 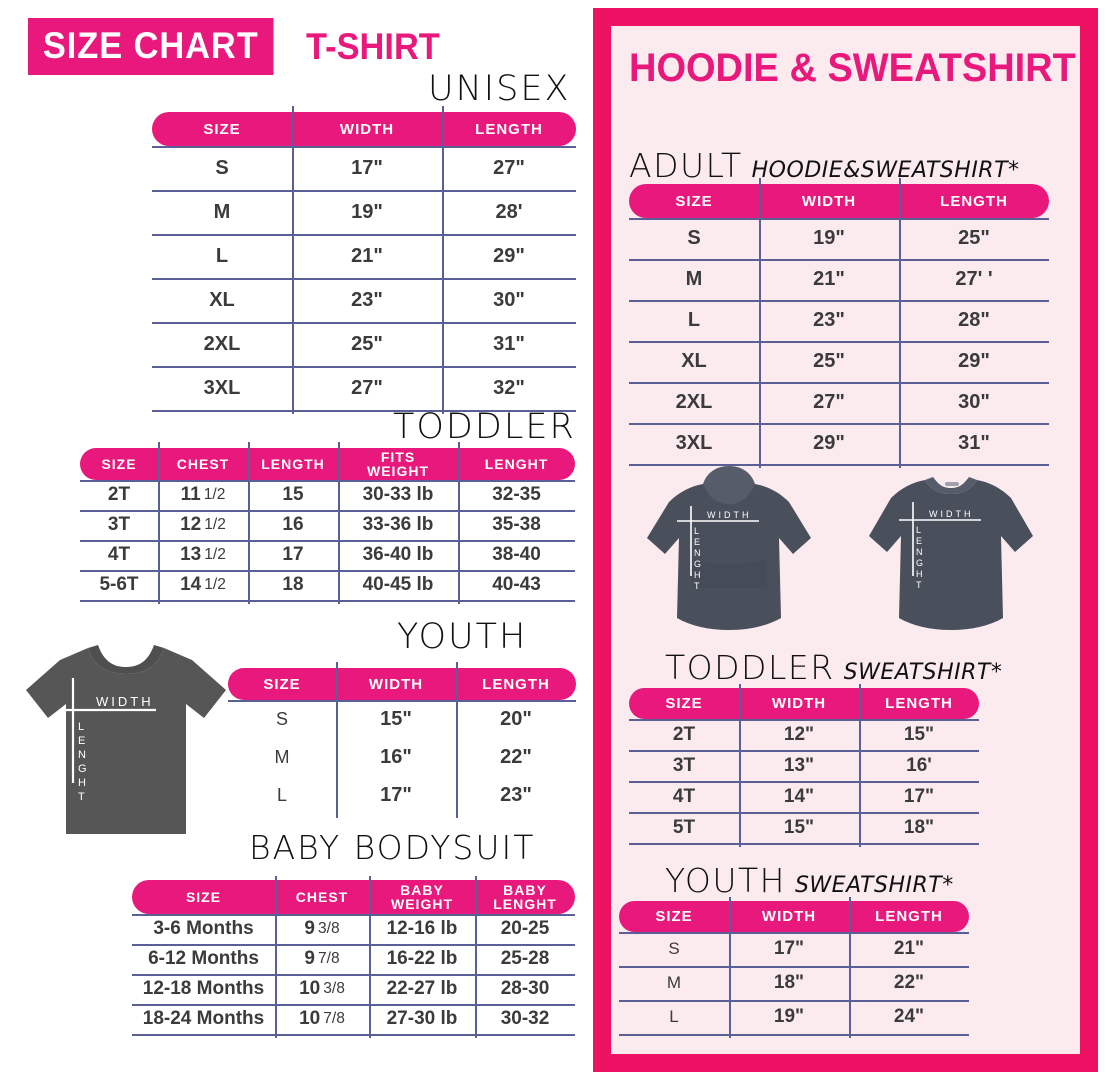 I want to click on table-youth-sweatshirt: SIZE WIDTH LENGTH S 17" 21" M 18" 22" L 19" 24", so click(x=794, y=968).